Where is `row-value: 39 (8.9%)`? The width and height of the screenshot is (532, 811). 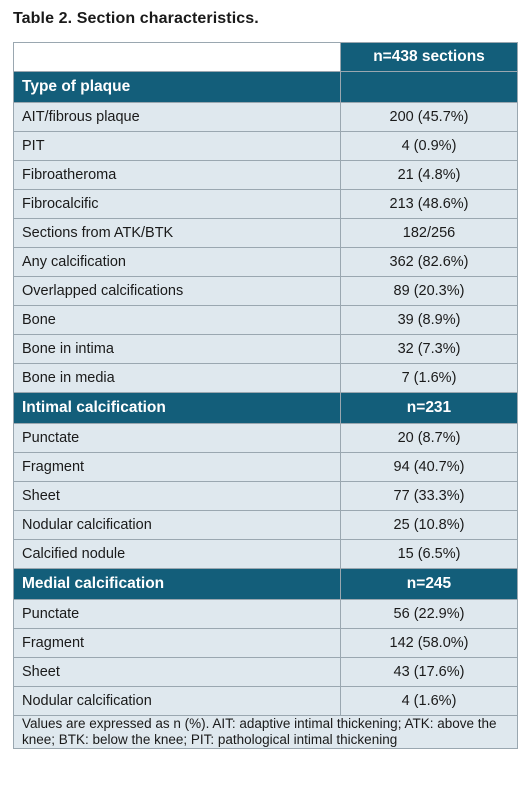
row-value: 39 (8.9%) is located at coordinates (429, 320).